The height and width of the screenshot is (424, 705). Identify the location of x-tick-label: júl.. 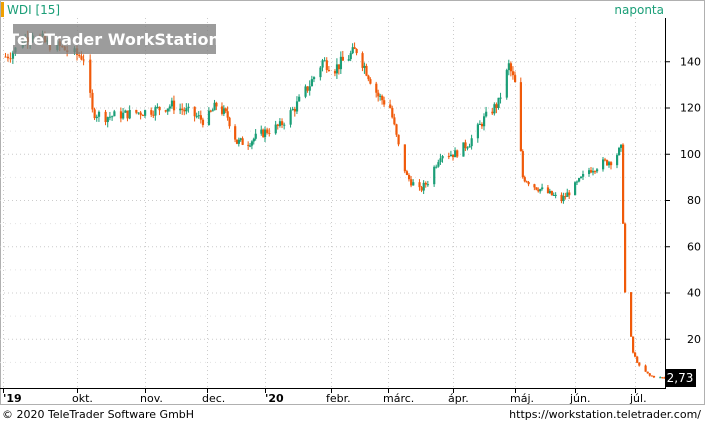
(638, 398).